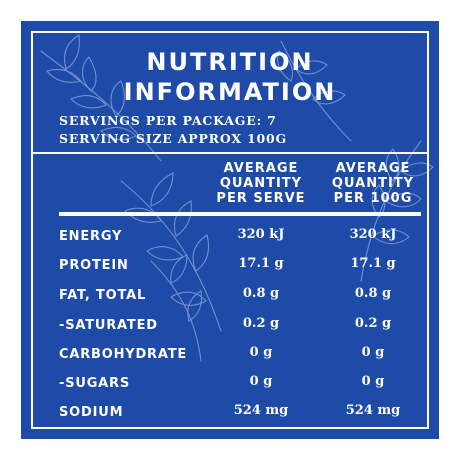 This screenshot has height=460, width=460. Describe the element at coordinates (373, 234) in the screenshot. I see `value-energy-per-100g: 320 kJ` at that location.